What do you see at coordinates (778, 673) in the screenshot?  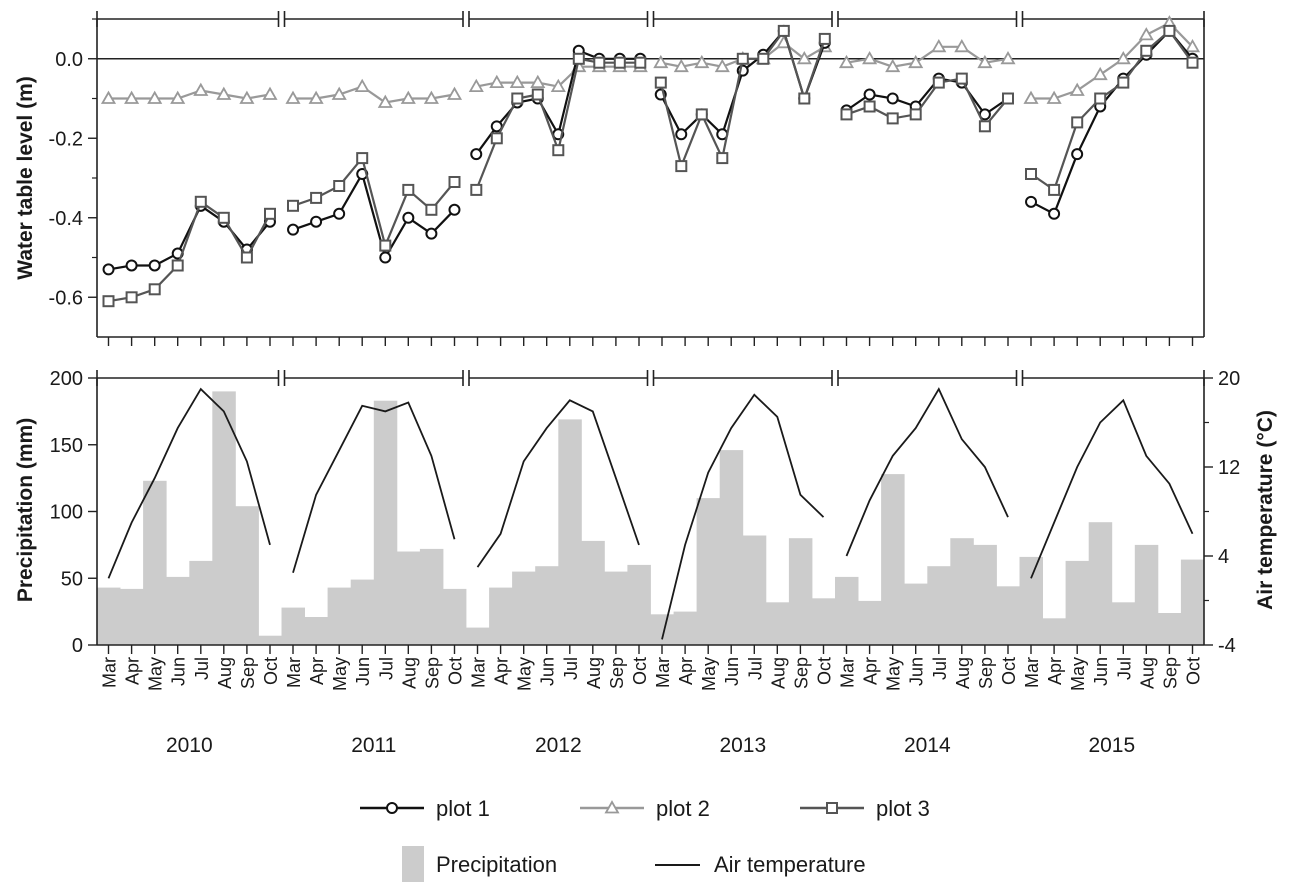 I see `month-label-2013-aug: Aug` at bounding box center [778, 673].